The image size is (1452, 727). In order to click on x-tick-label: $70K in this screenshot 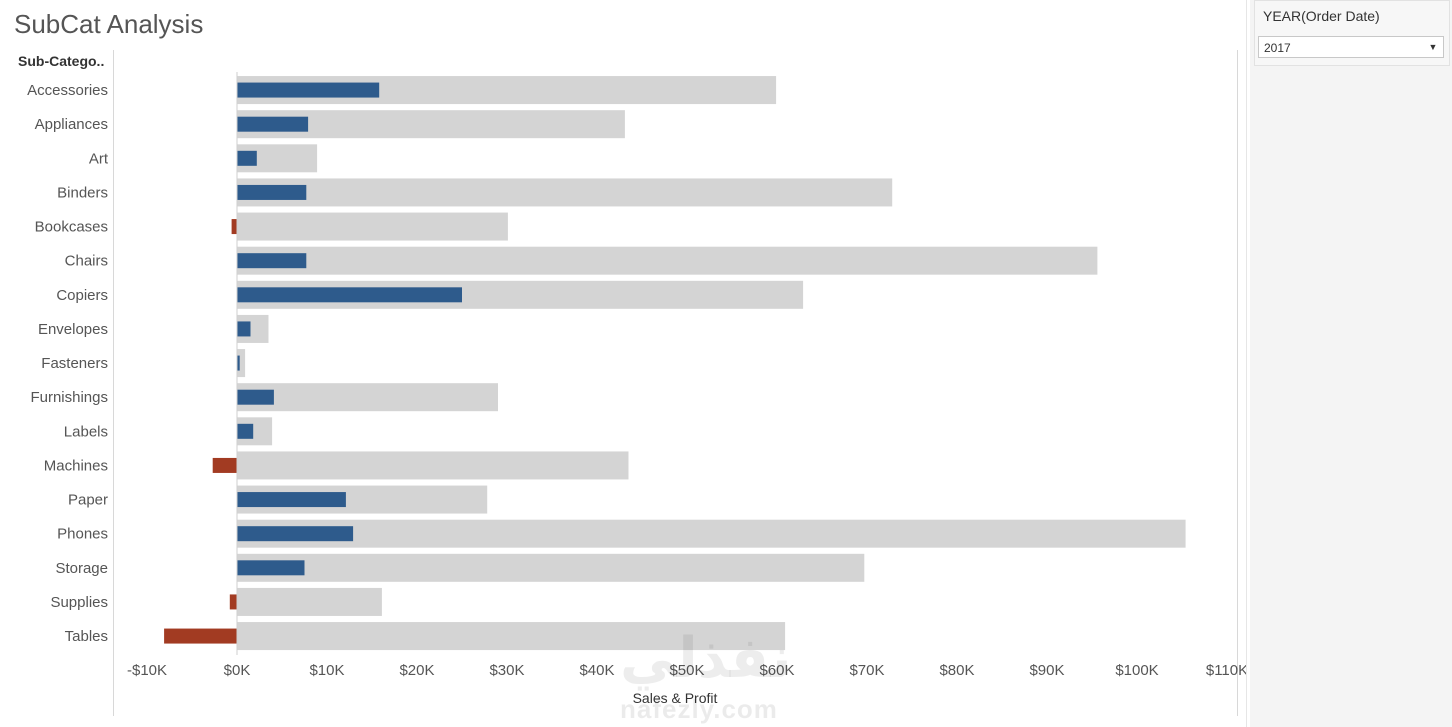, I will do `click(866, 670)`.